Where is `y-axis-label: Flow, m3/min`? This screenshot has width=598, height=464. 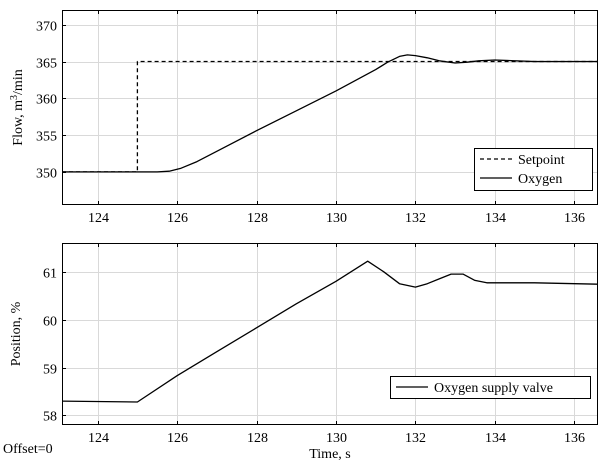
y-axis-label: Flow, m3/min is located at coordinates (18, 107).